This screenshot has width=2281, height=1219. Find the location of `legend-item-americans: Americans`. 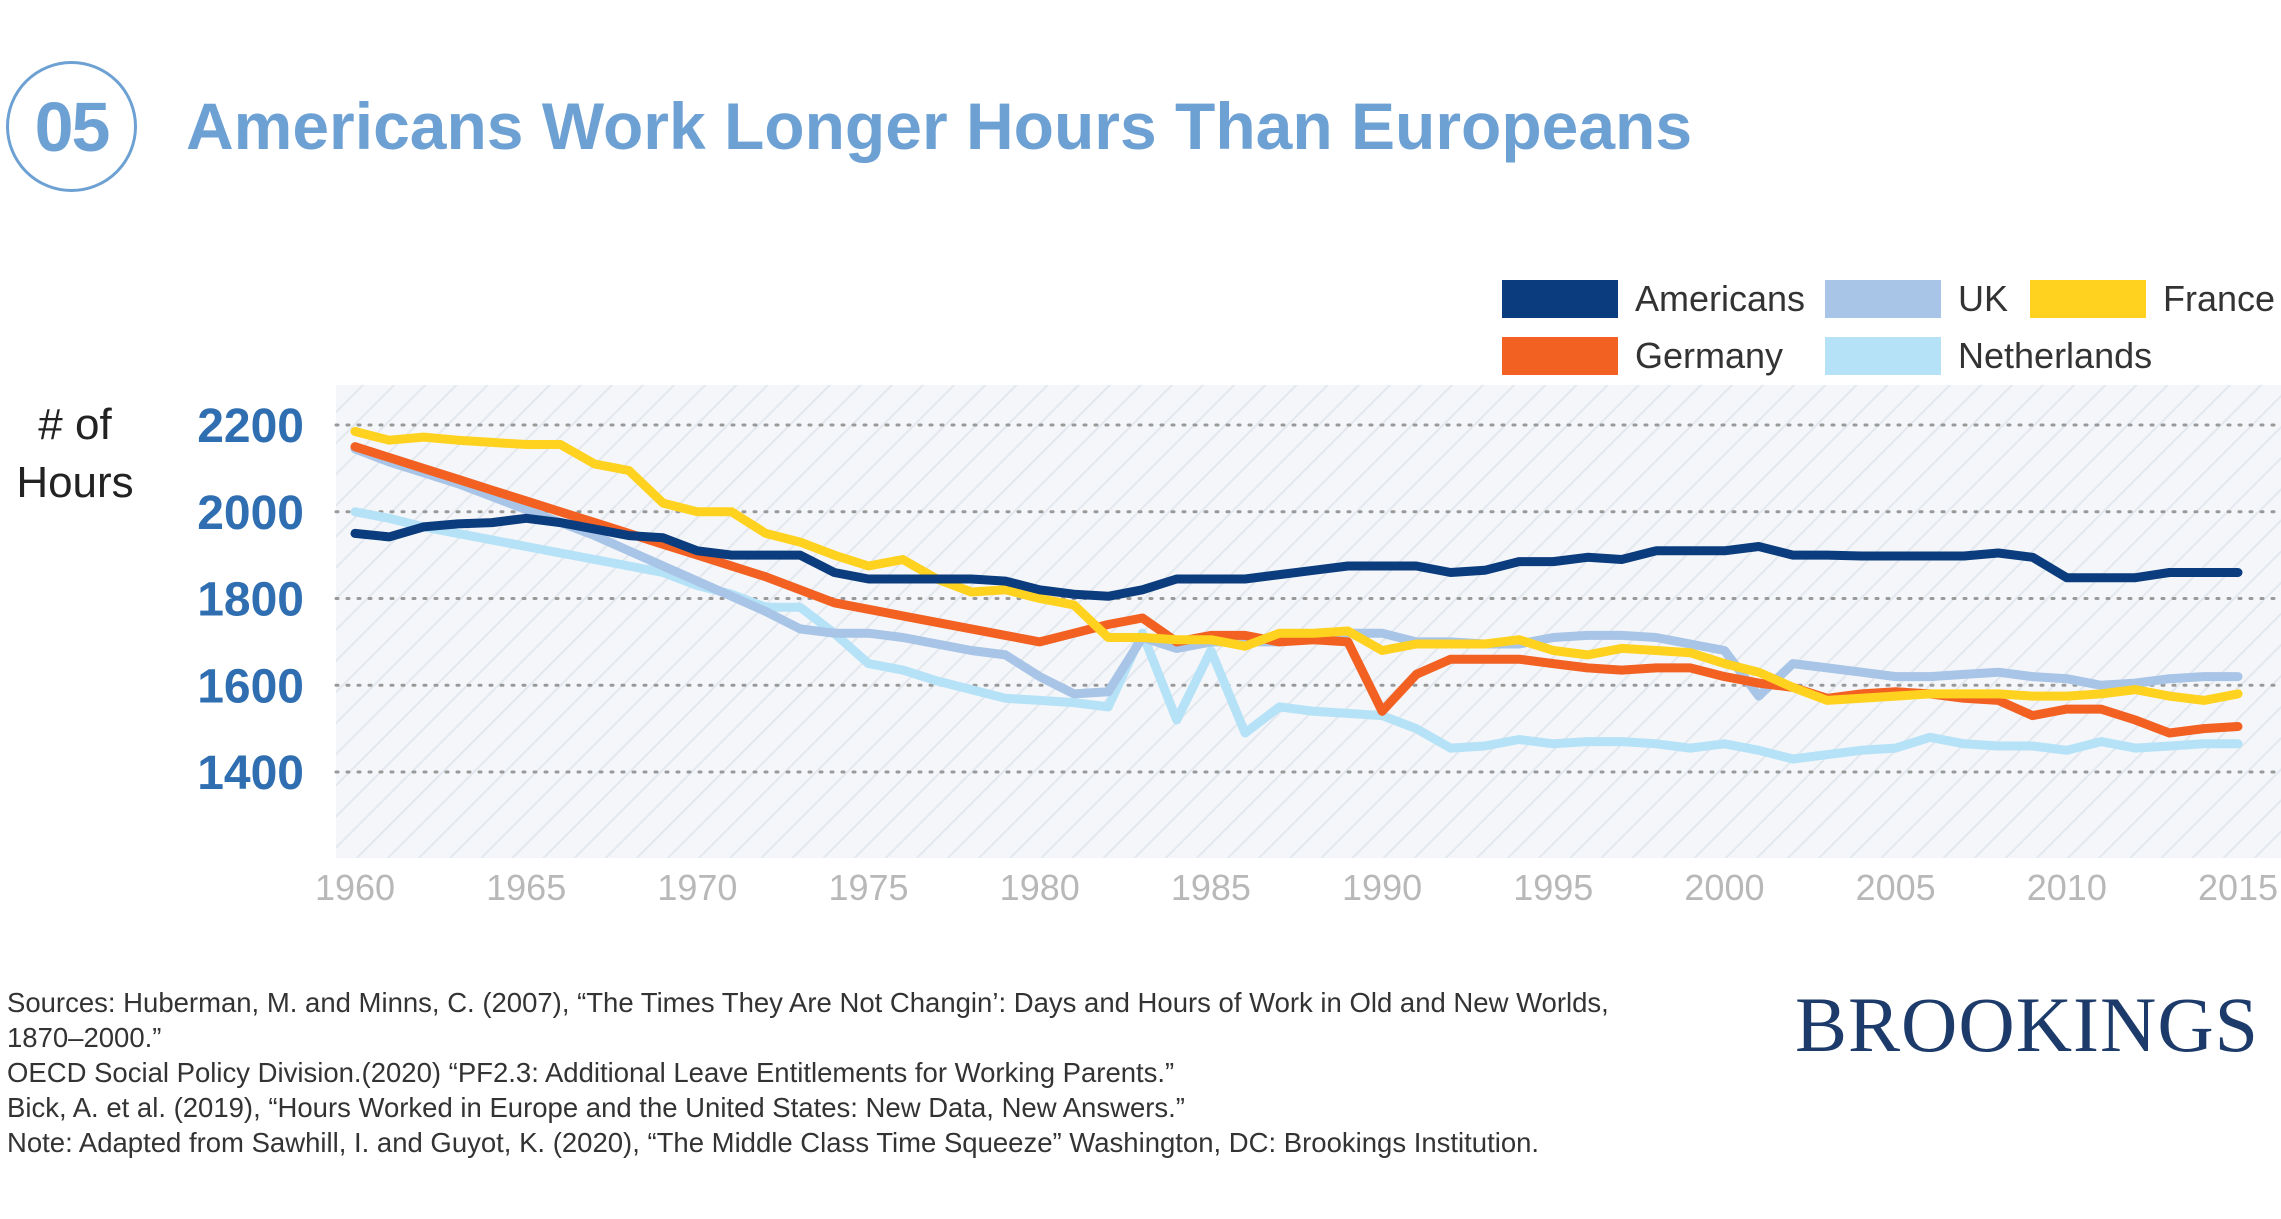

legend-item-americans: Americans is located at coordinates (1653, 299).